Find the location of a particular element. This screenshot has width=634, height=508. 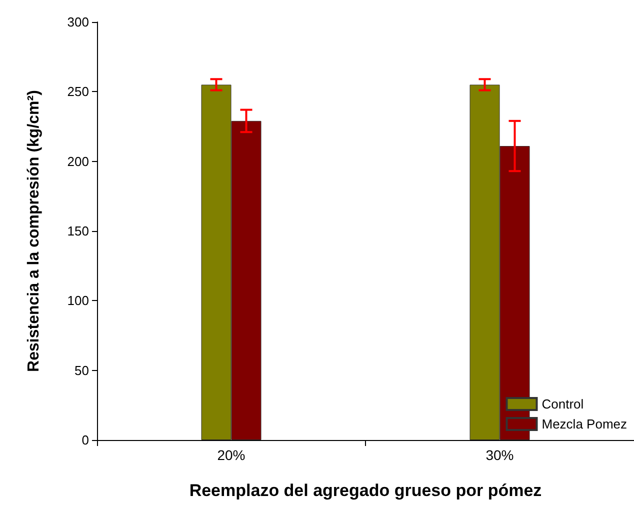

y-tick-label: 200 is located at coordinates (78, 161).